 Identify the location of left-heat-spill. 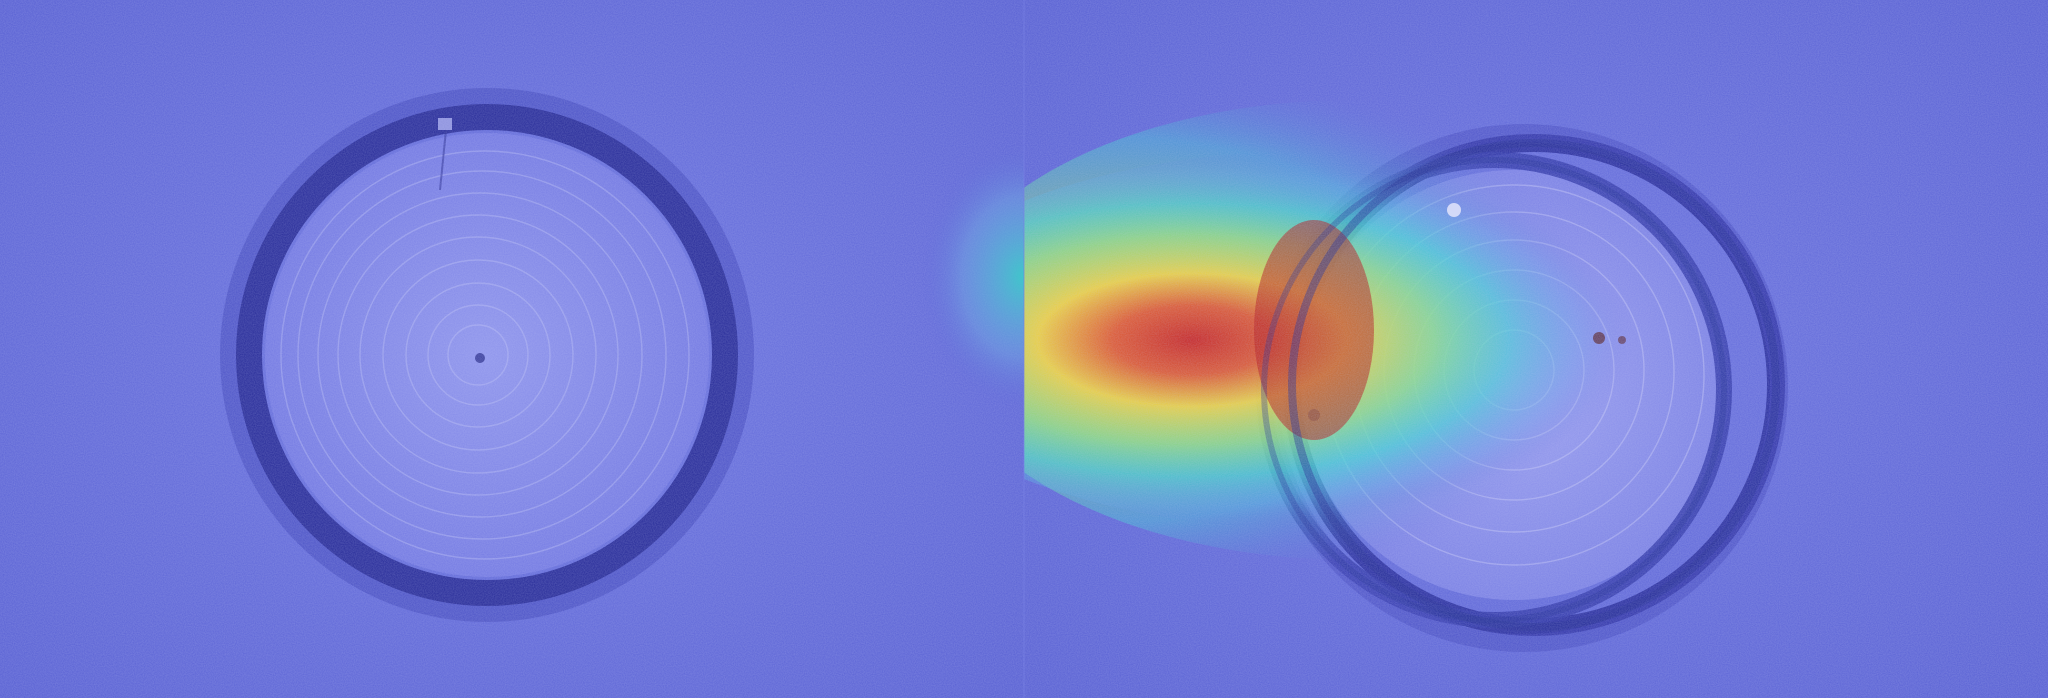
(862, 310).